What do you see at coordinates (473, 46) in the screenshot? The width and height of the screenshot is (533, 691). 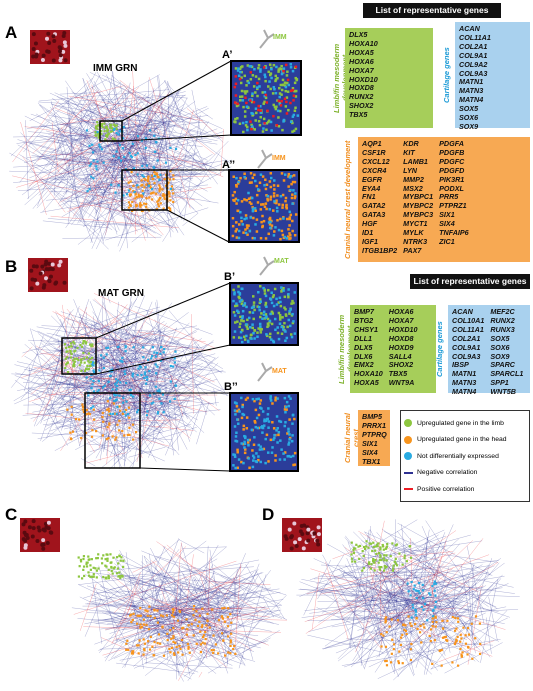 I see `gene-name: COL2A1` at bounding box center [473, 46].